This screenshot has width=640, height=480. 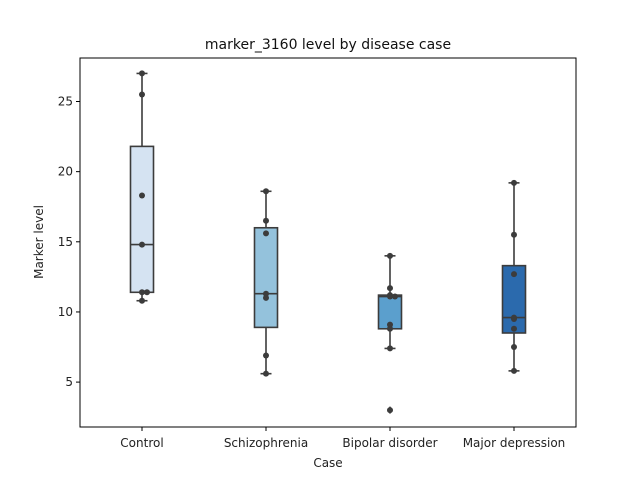 I want to click on points-major-depression, so click(x=514, y=276).